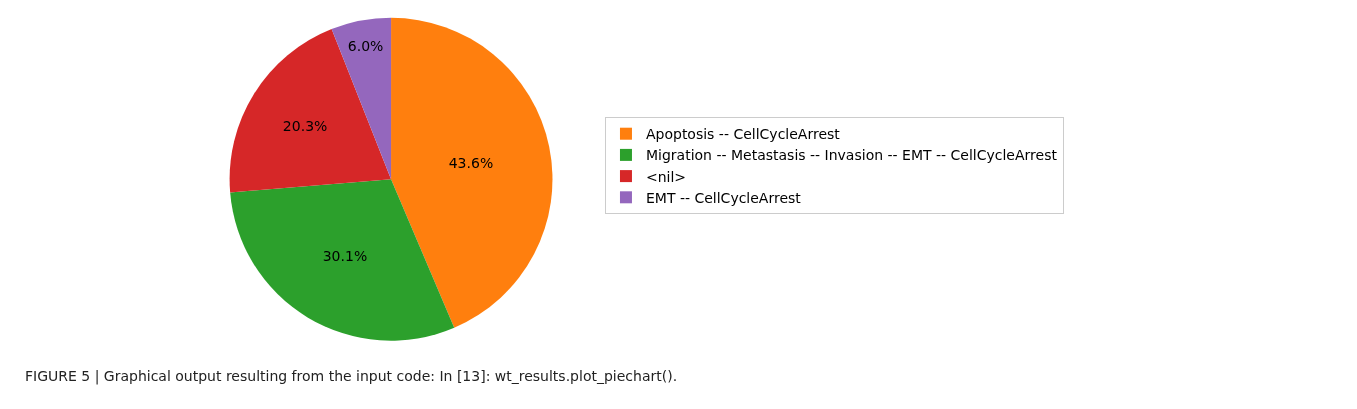 This screenshot has width=1357, height=409. What do you see at coordinates (723, 197) in the screenshot?
I see `legend-label: EMT -- CellCycleArrest` at bounding box center [723, 197].